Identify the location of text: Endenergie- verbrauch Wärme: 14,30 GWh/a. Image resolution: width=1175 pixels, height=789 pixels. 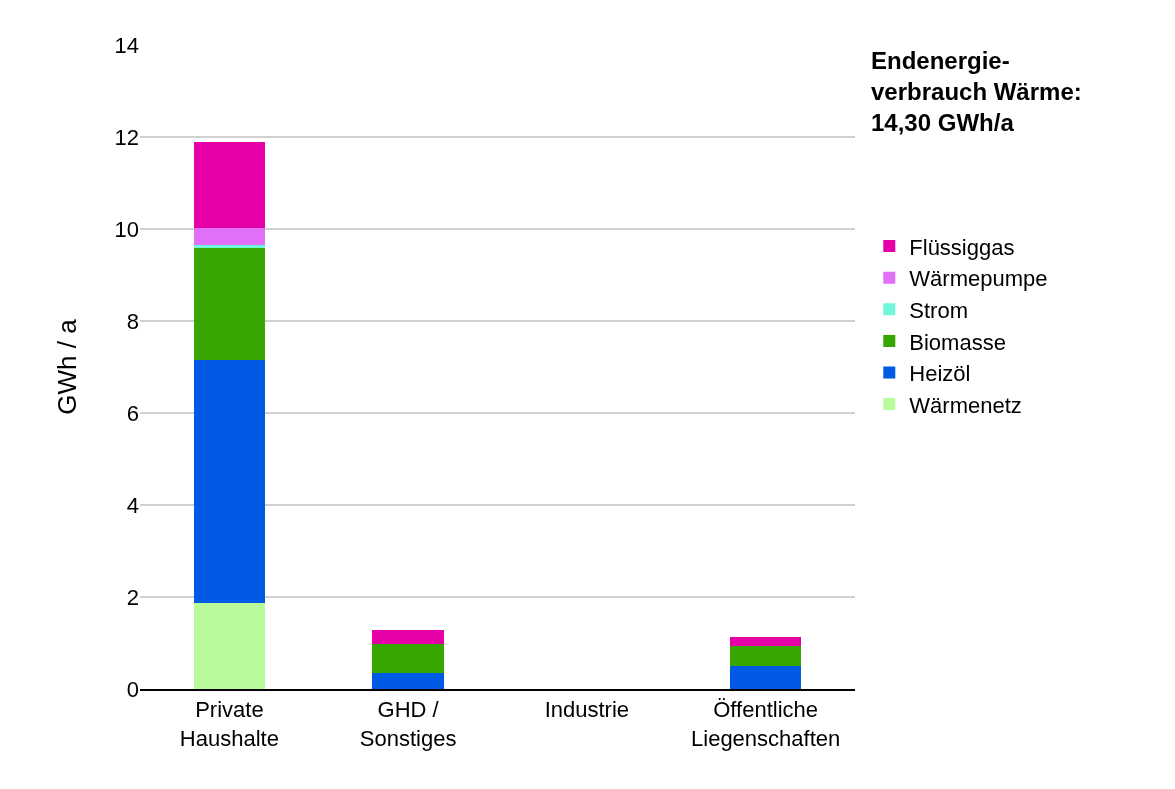
(976, 92).